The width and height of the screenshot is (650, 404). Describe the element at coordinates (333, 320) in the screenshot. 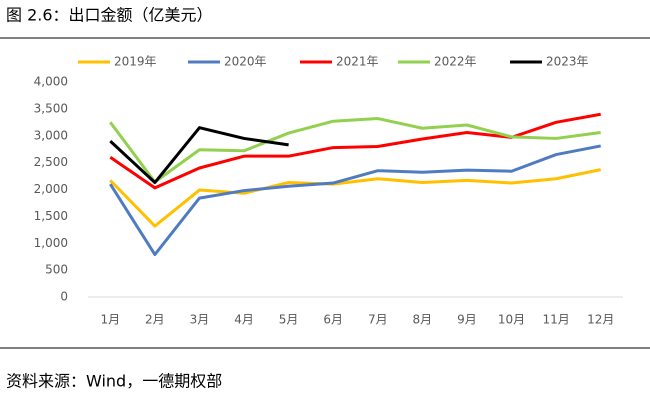

I see `x-tick-label: 6月` at that location.